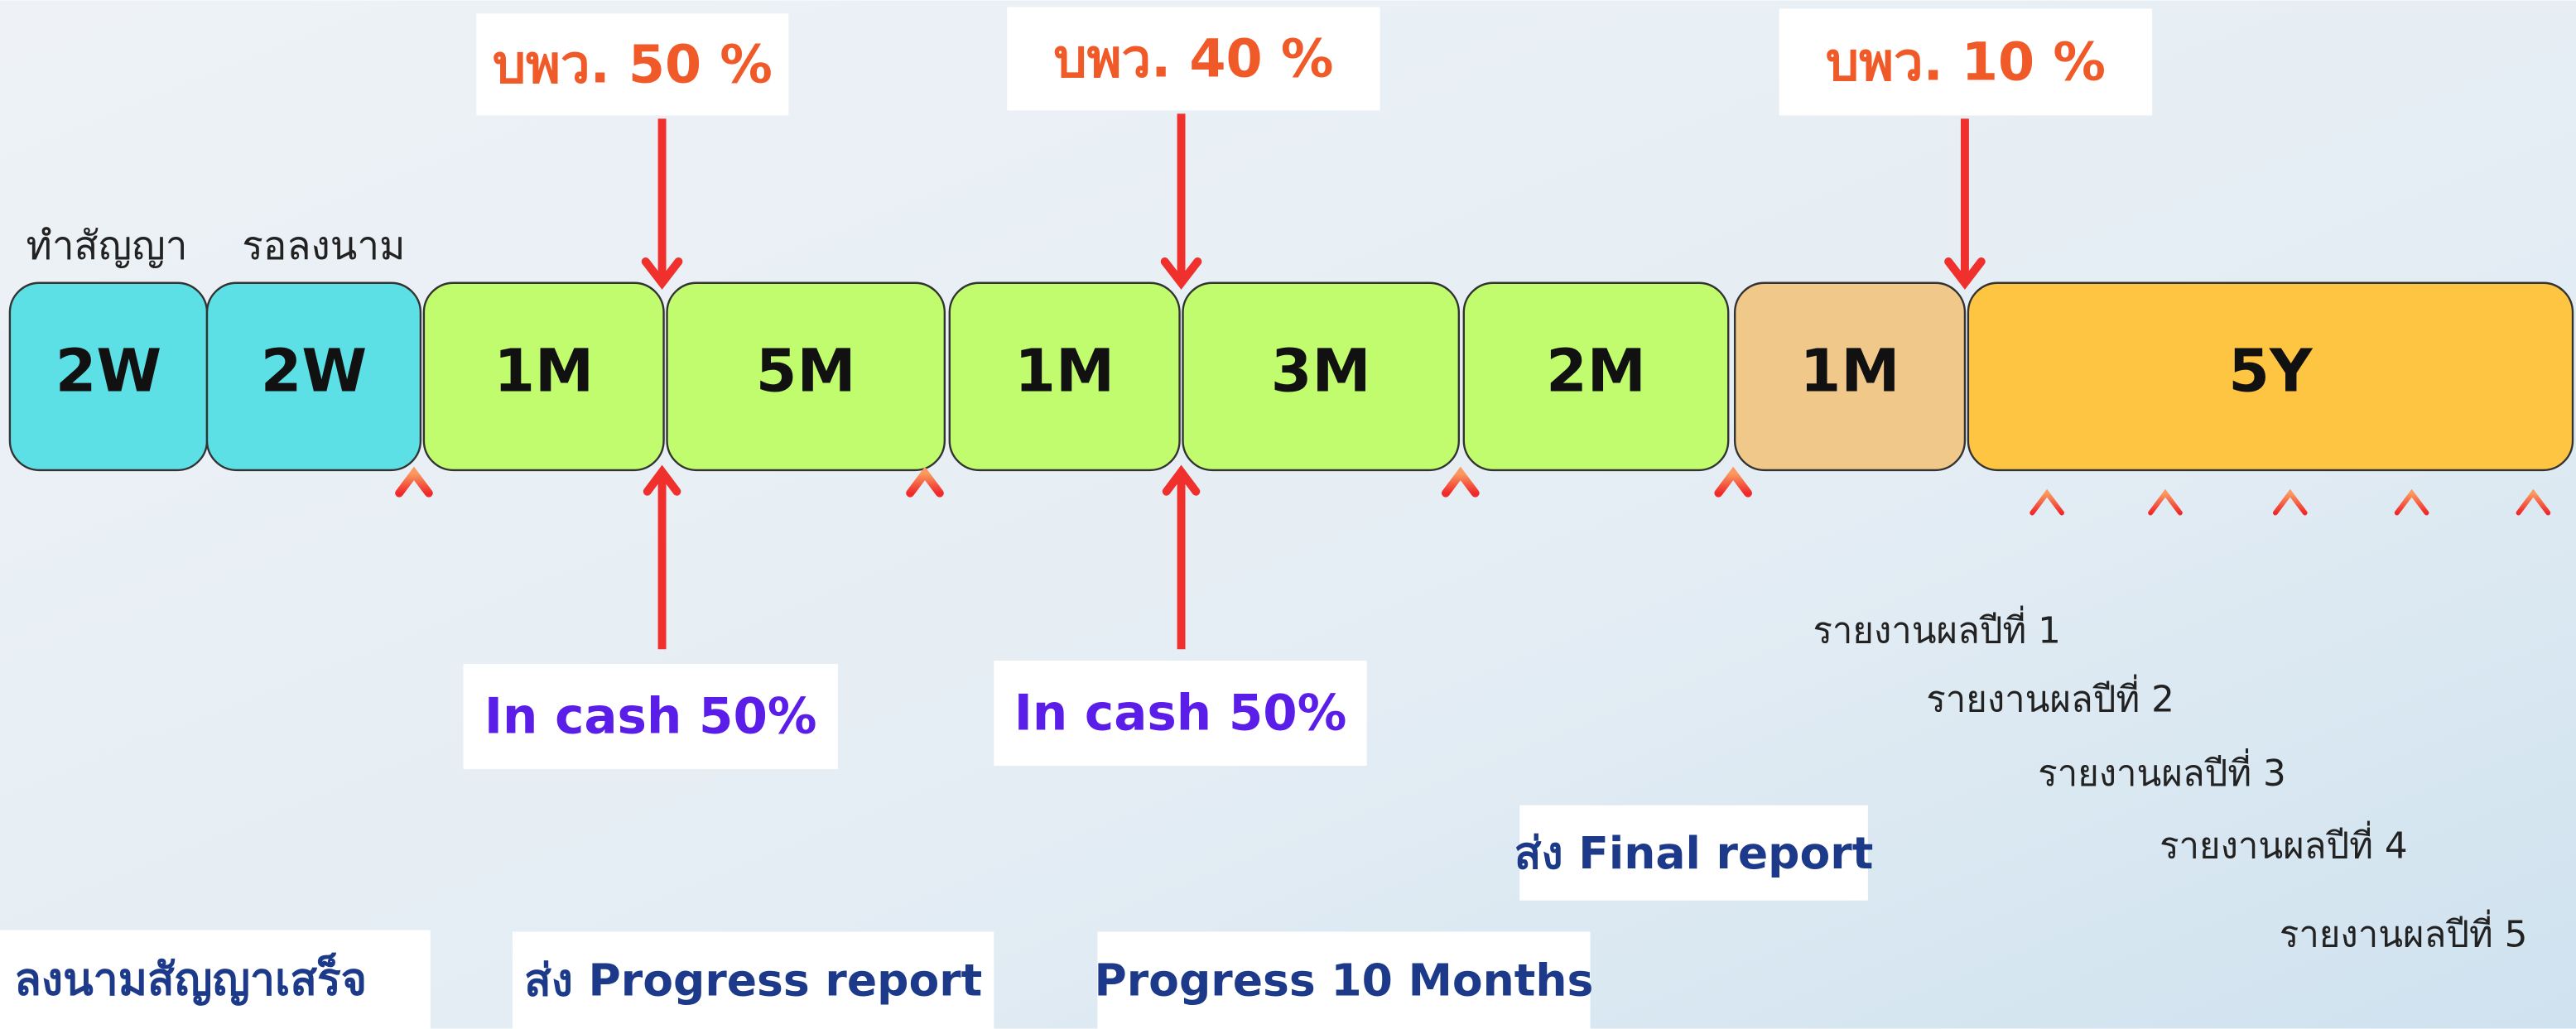 This screenshot has width=2576, height=1029. I want to click on payment-label: บพว. 50 %, so click(633, 63).